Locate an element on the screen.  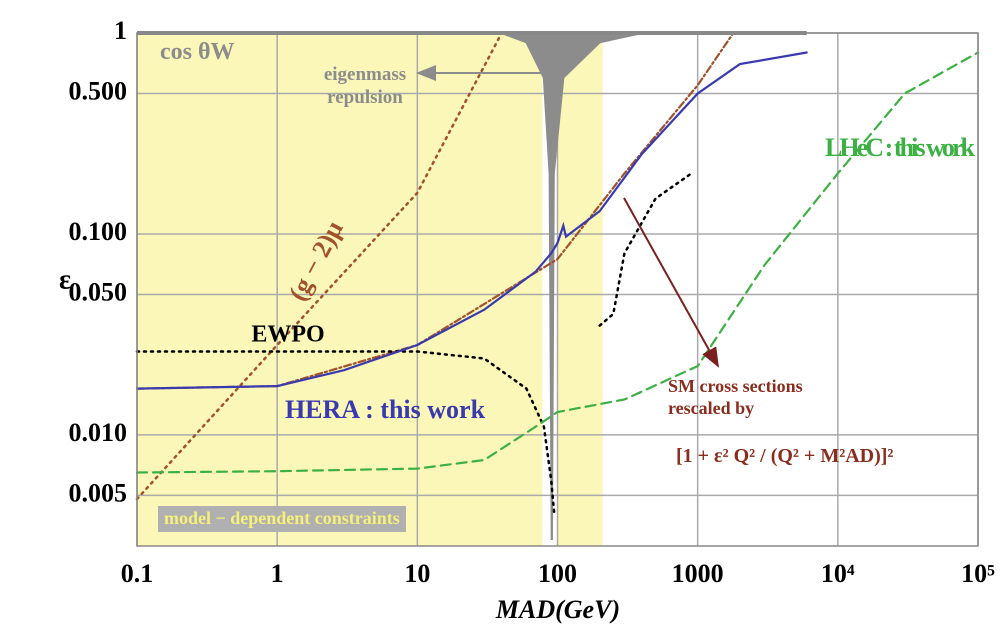
y-axis-label: ε is located at coordinates (65, 279).